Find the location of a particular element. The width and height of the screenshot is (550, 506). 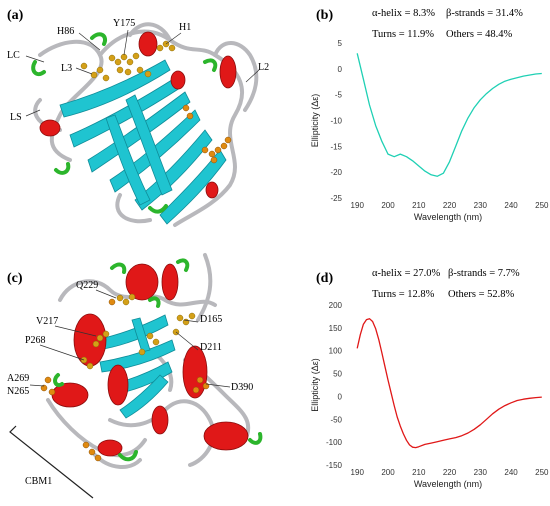

cd-b-xtick-label: 230 is located at coordinates (481, 205).